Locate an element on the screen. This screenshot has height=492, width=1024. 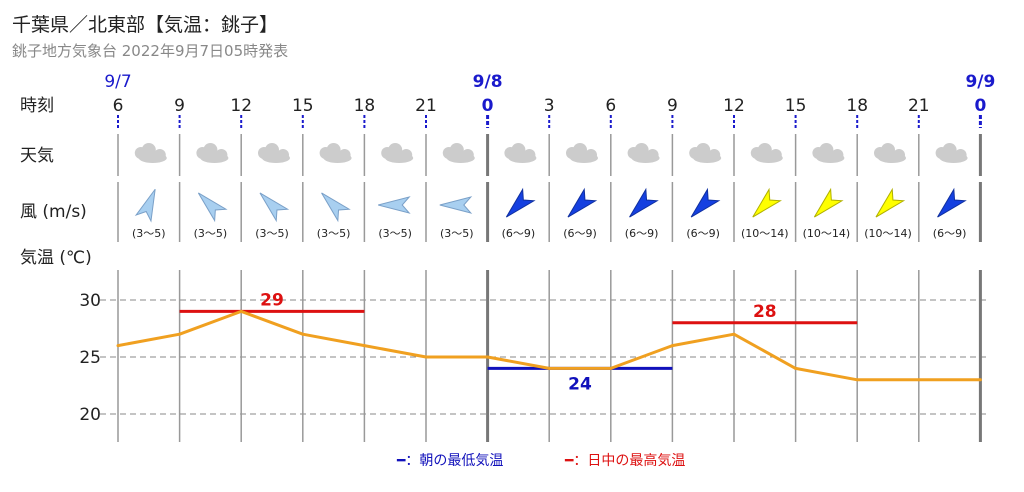
min-max-lines: 24 29 28 is located at coordinates (518, 342).